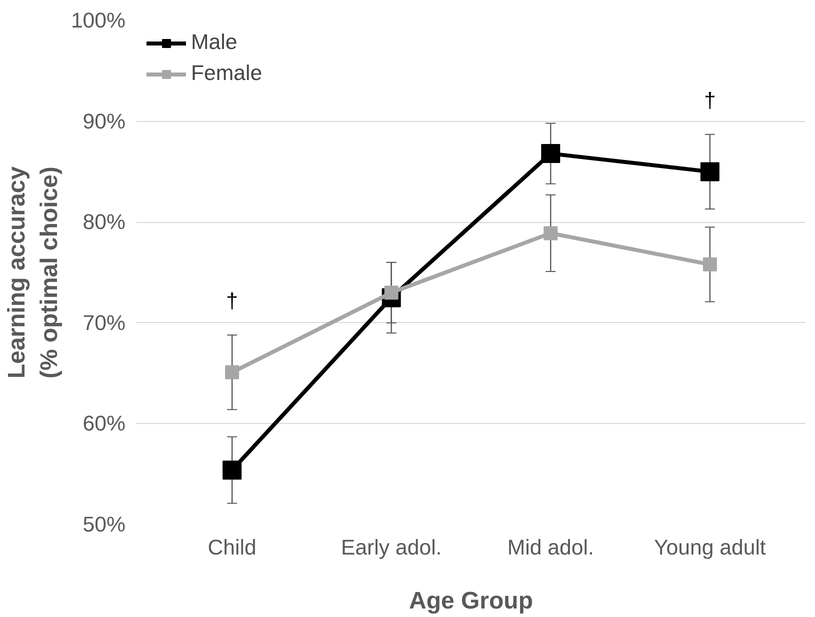 The width and height of the screenshot is (815, 617). What do you see at coordinates (104, 524) in the screenshot?
I see `y-tick-label: 50%` at bounding box center [104, 524].